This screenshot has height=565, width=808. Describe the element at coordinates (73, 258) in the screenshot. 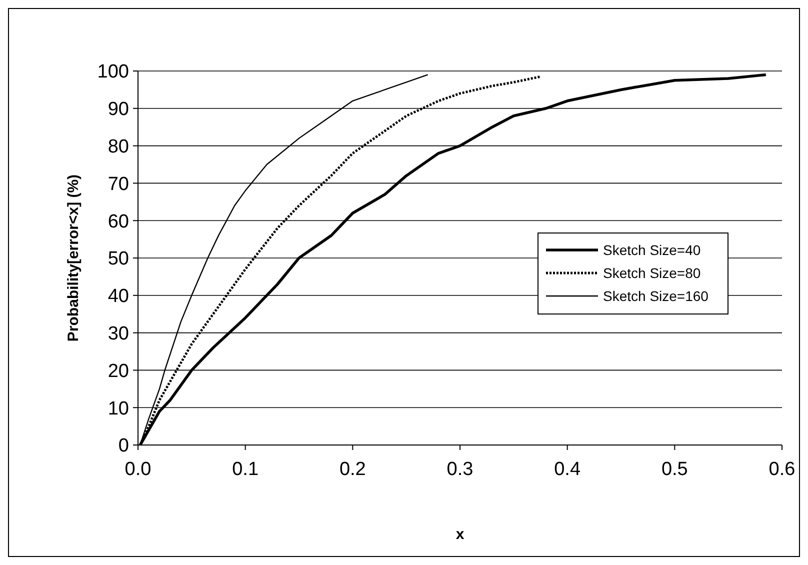

I see `y-axis-title: Probability[error<x] (%)` at that location.